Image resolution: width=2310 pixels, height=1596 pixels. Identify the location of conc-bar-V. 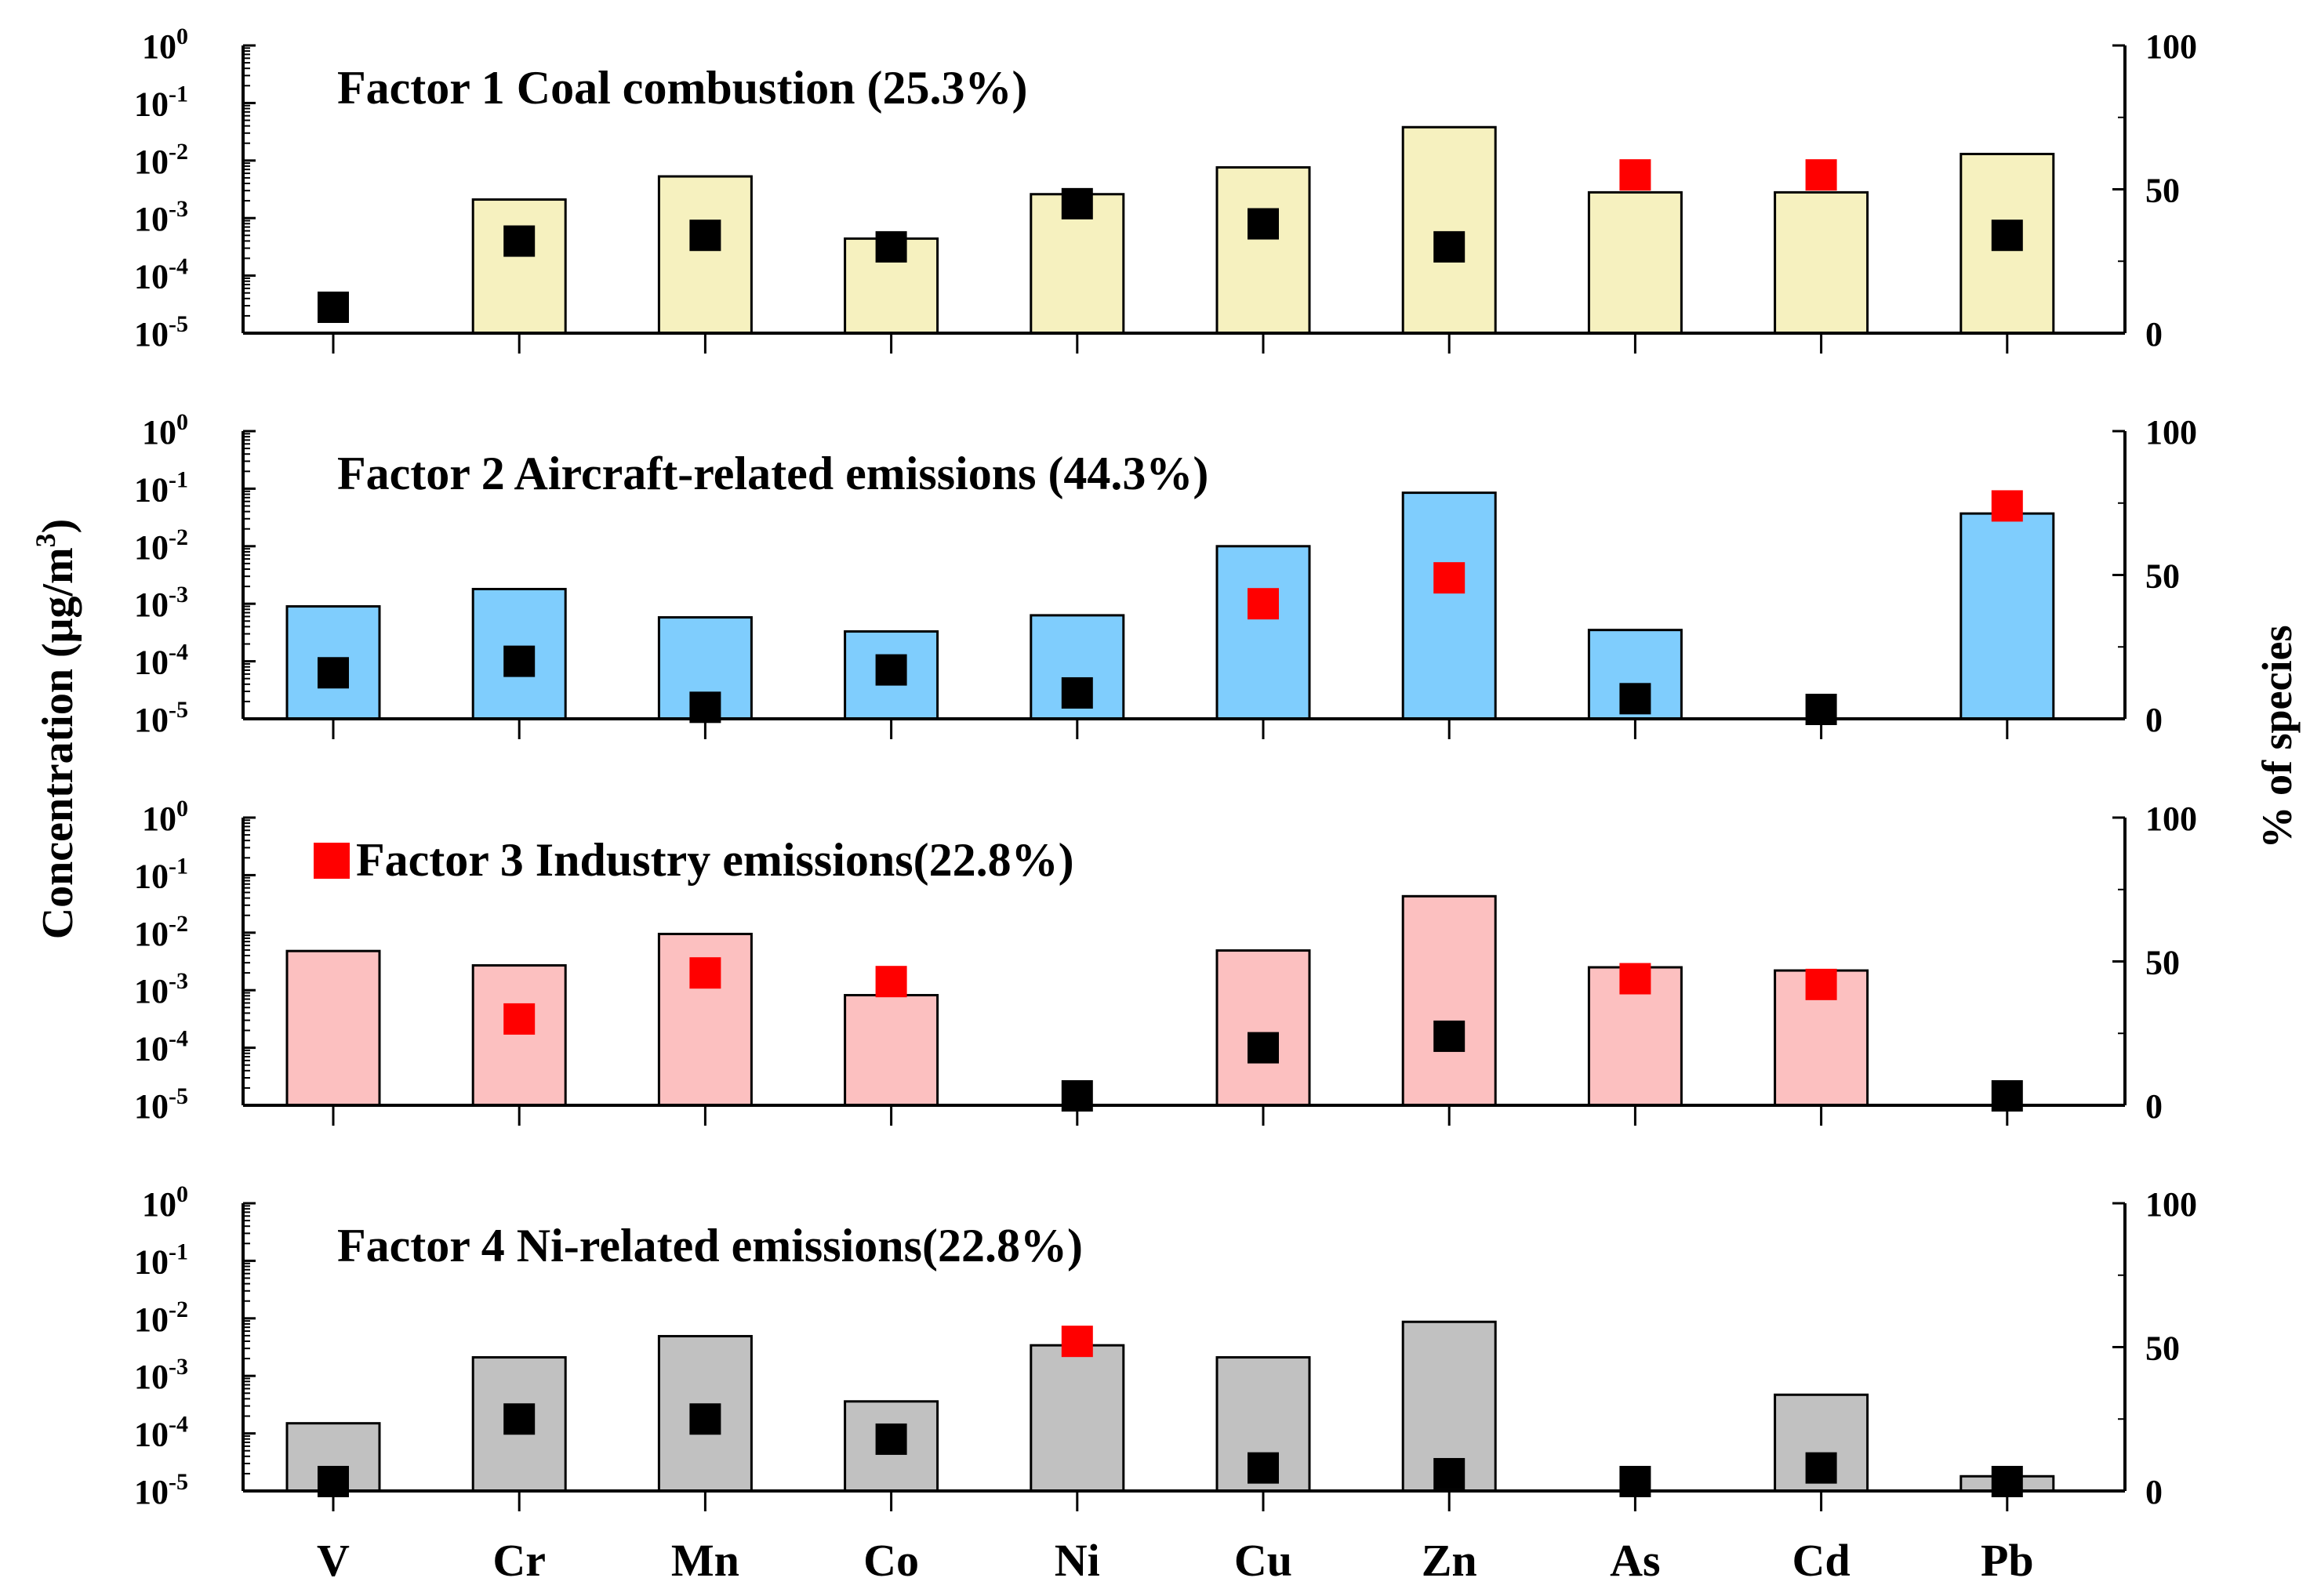
(333, 1028).